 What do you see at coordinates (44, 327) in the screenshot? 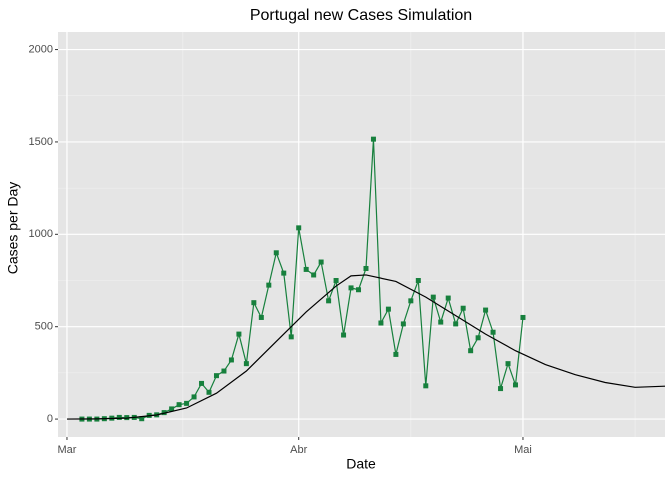
I see `y-tick-label: 500` at bounding box center [44, 327].